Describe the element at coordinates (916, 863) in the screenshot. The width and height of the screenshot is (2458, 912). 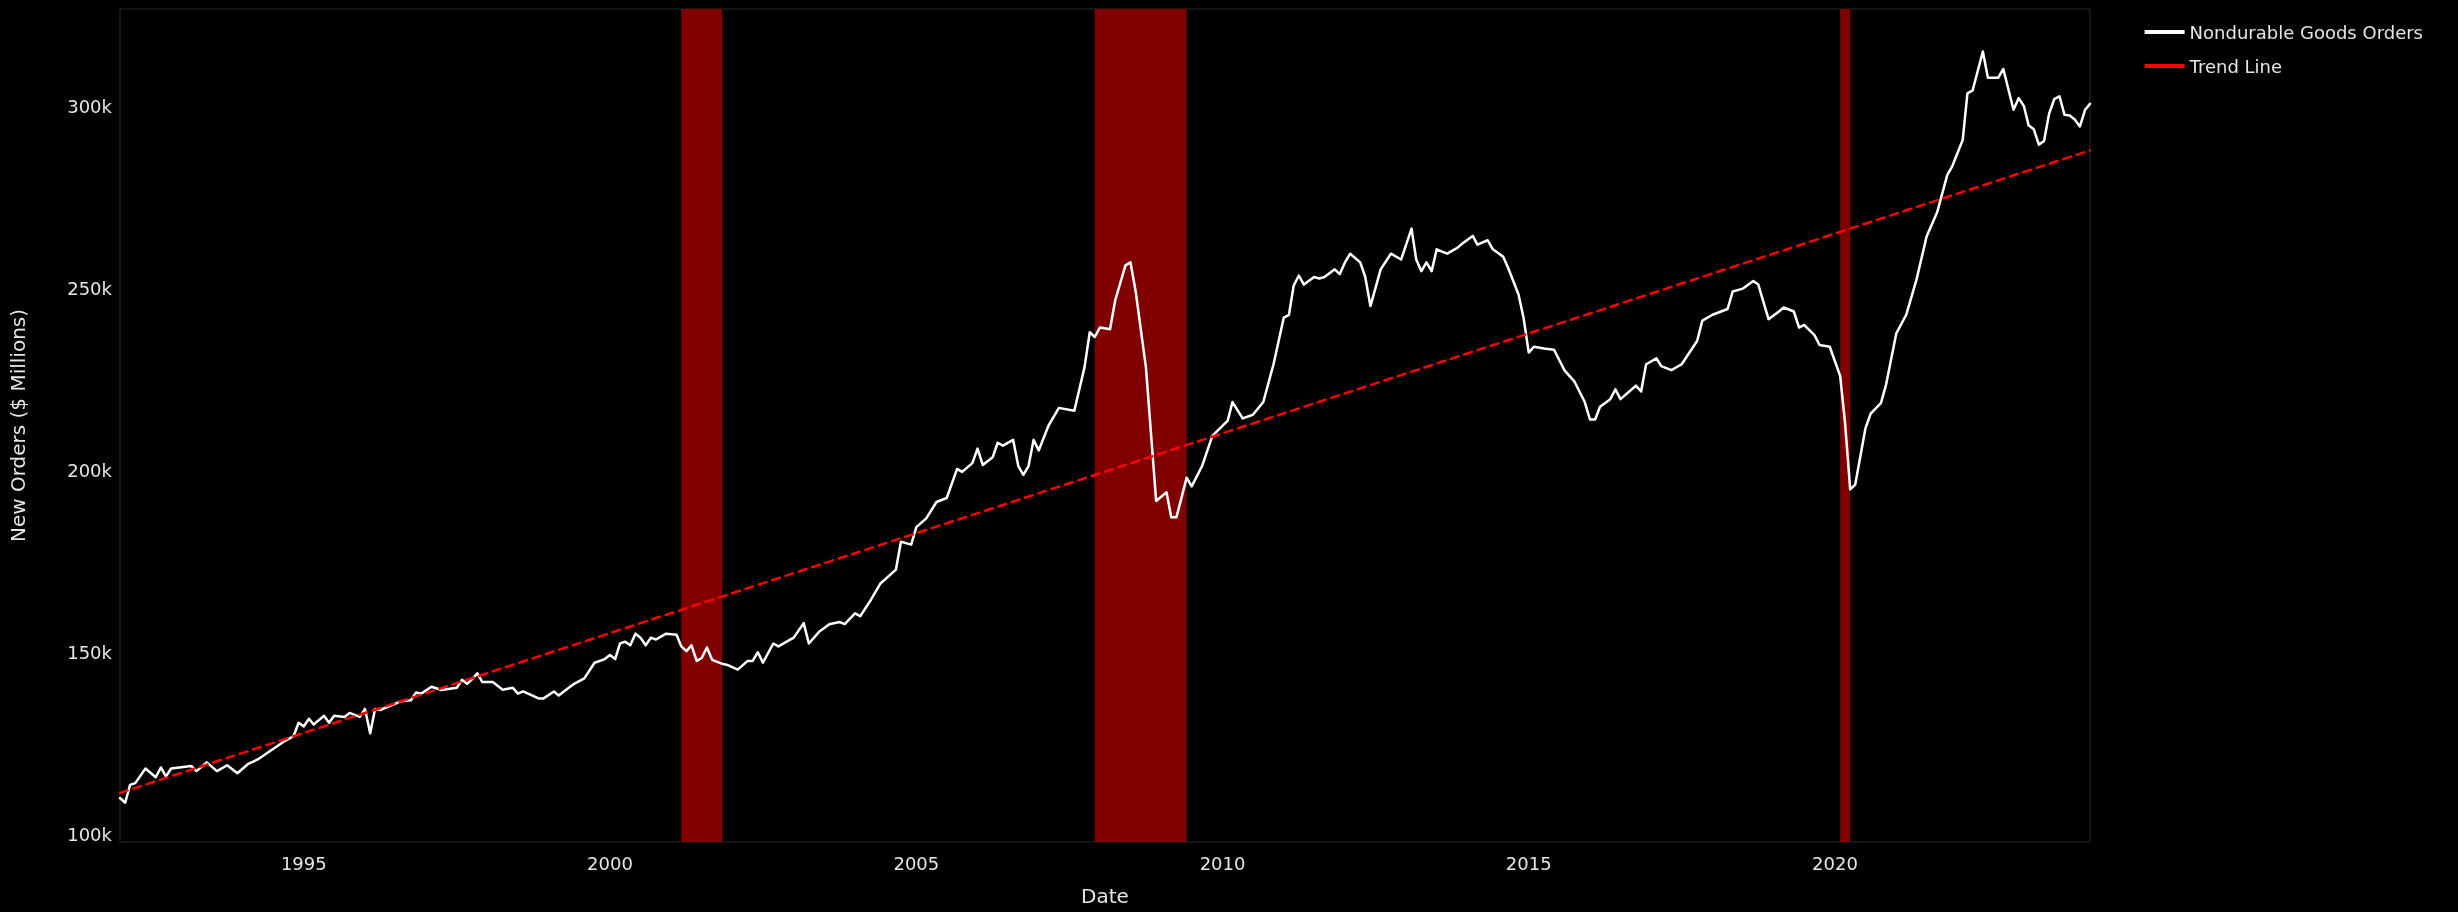
I see `x-tick-label: 2005` at that location.